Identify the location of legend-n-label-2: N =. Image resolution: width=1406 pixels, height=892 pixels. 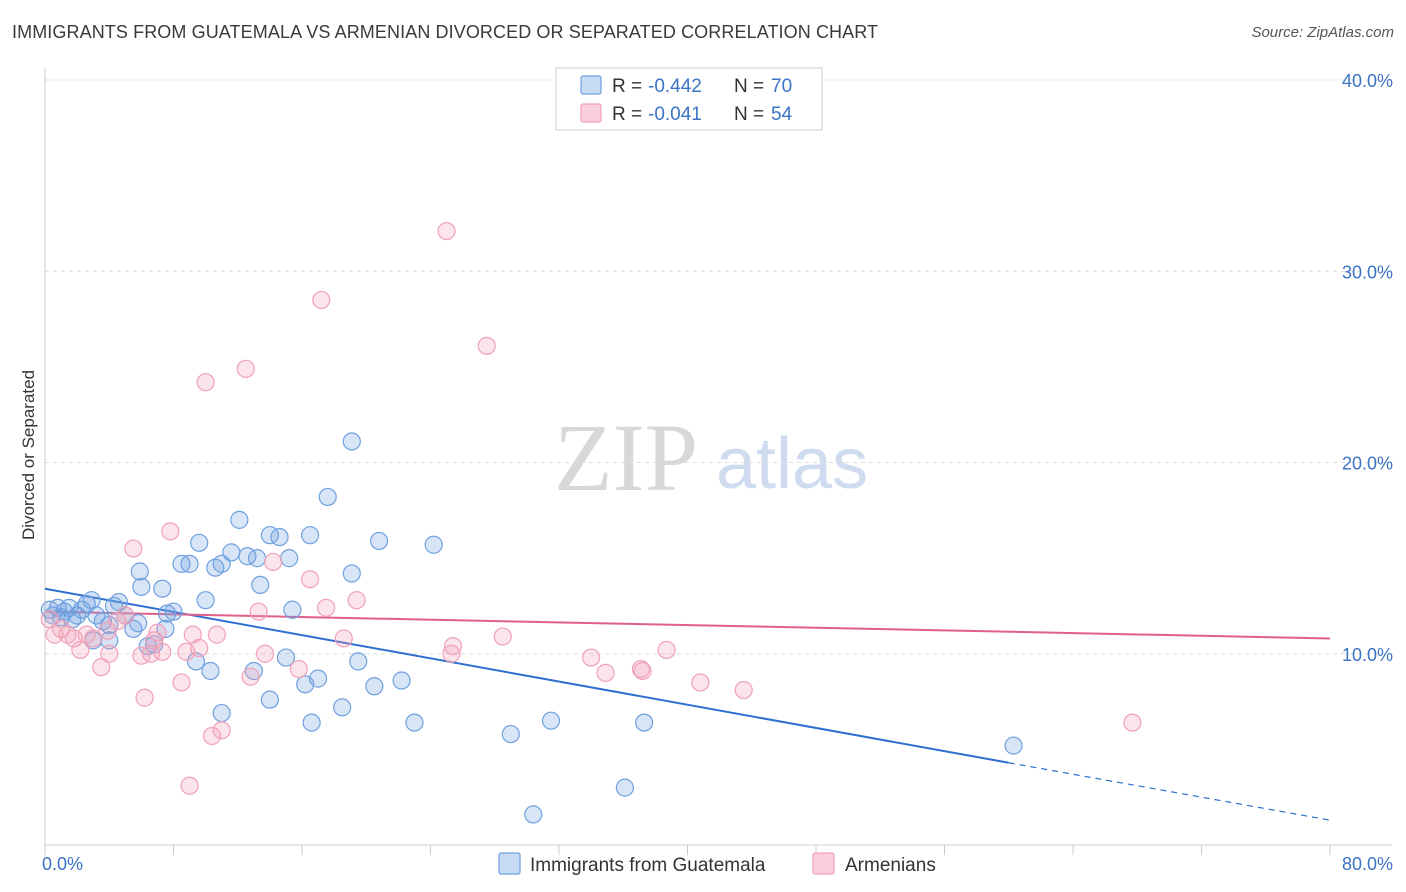
(749, 114).